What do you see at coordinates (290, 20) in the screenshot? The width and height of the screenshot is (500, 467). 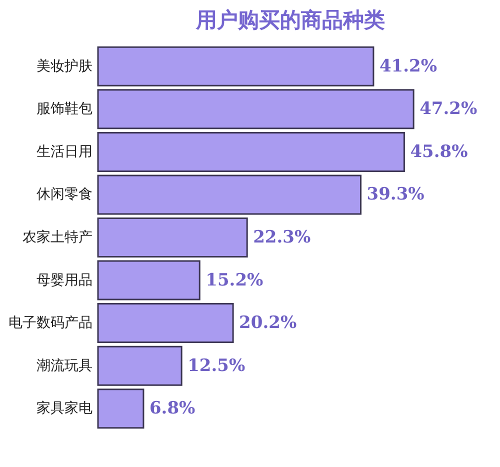 I see `chart-title: 用户购买的商品种类` at bounding box center [290, 20].